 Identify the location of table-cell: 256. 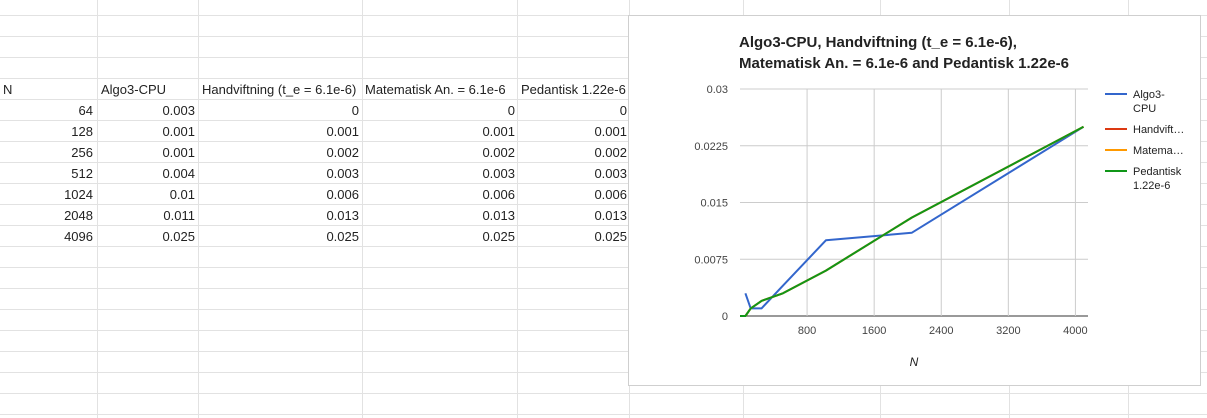
(82, 152).